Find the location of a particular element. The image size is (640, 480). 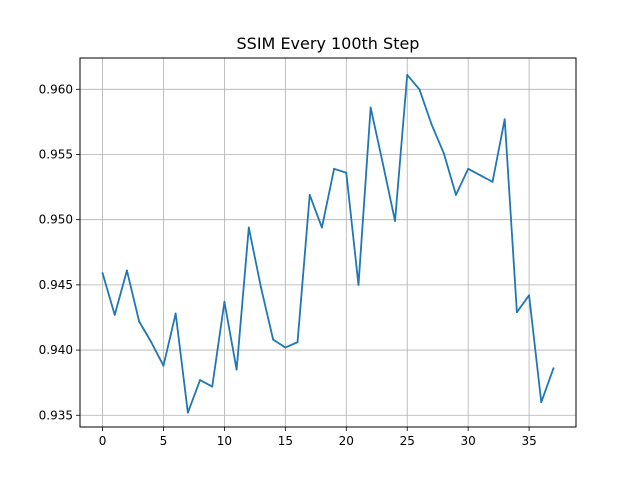

x-tick-label: 20 is located at coordinates (346, 441).